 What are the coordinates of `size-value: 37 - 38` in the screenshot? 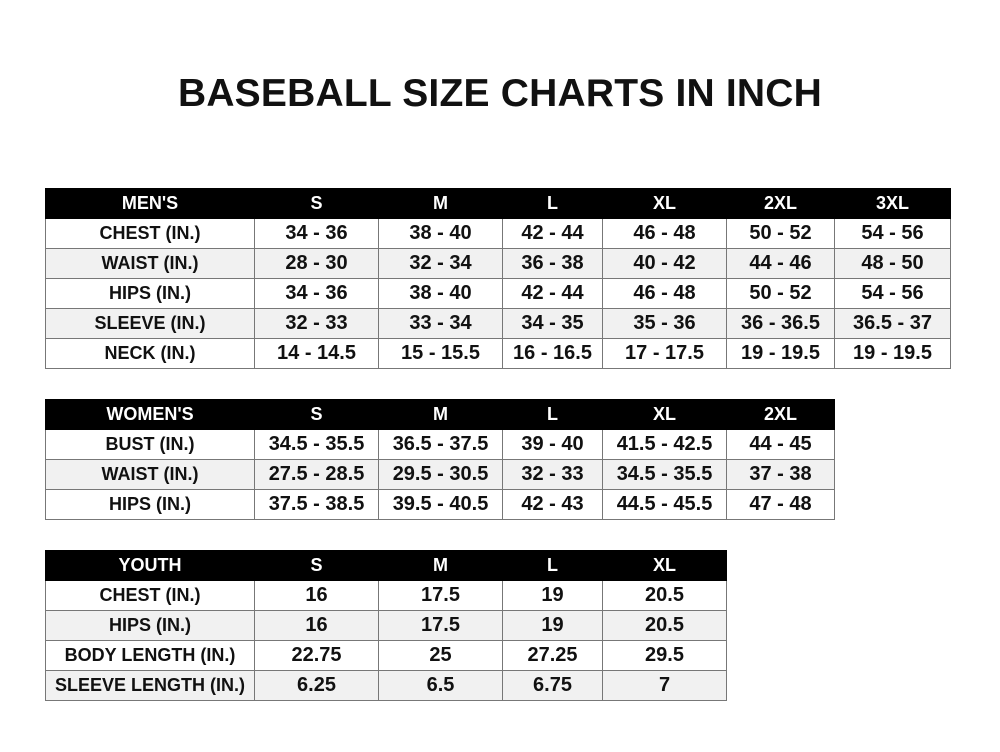 It's located at (780, 474).